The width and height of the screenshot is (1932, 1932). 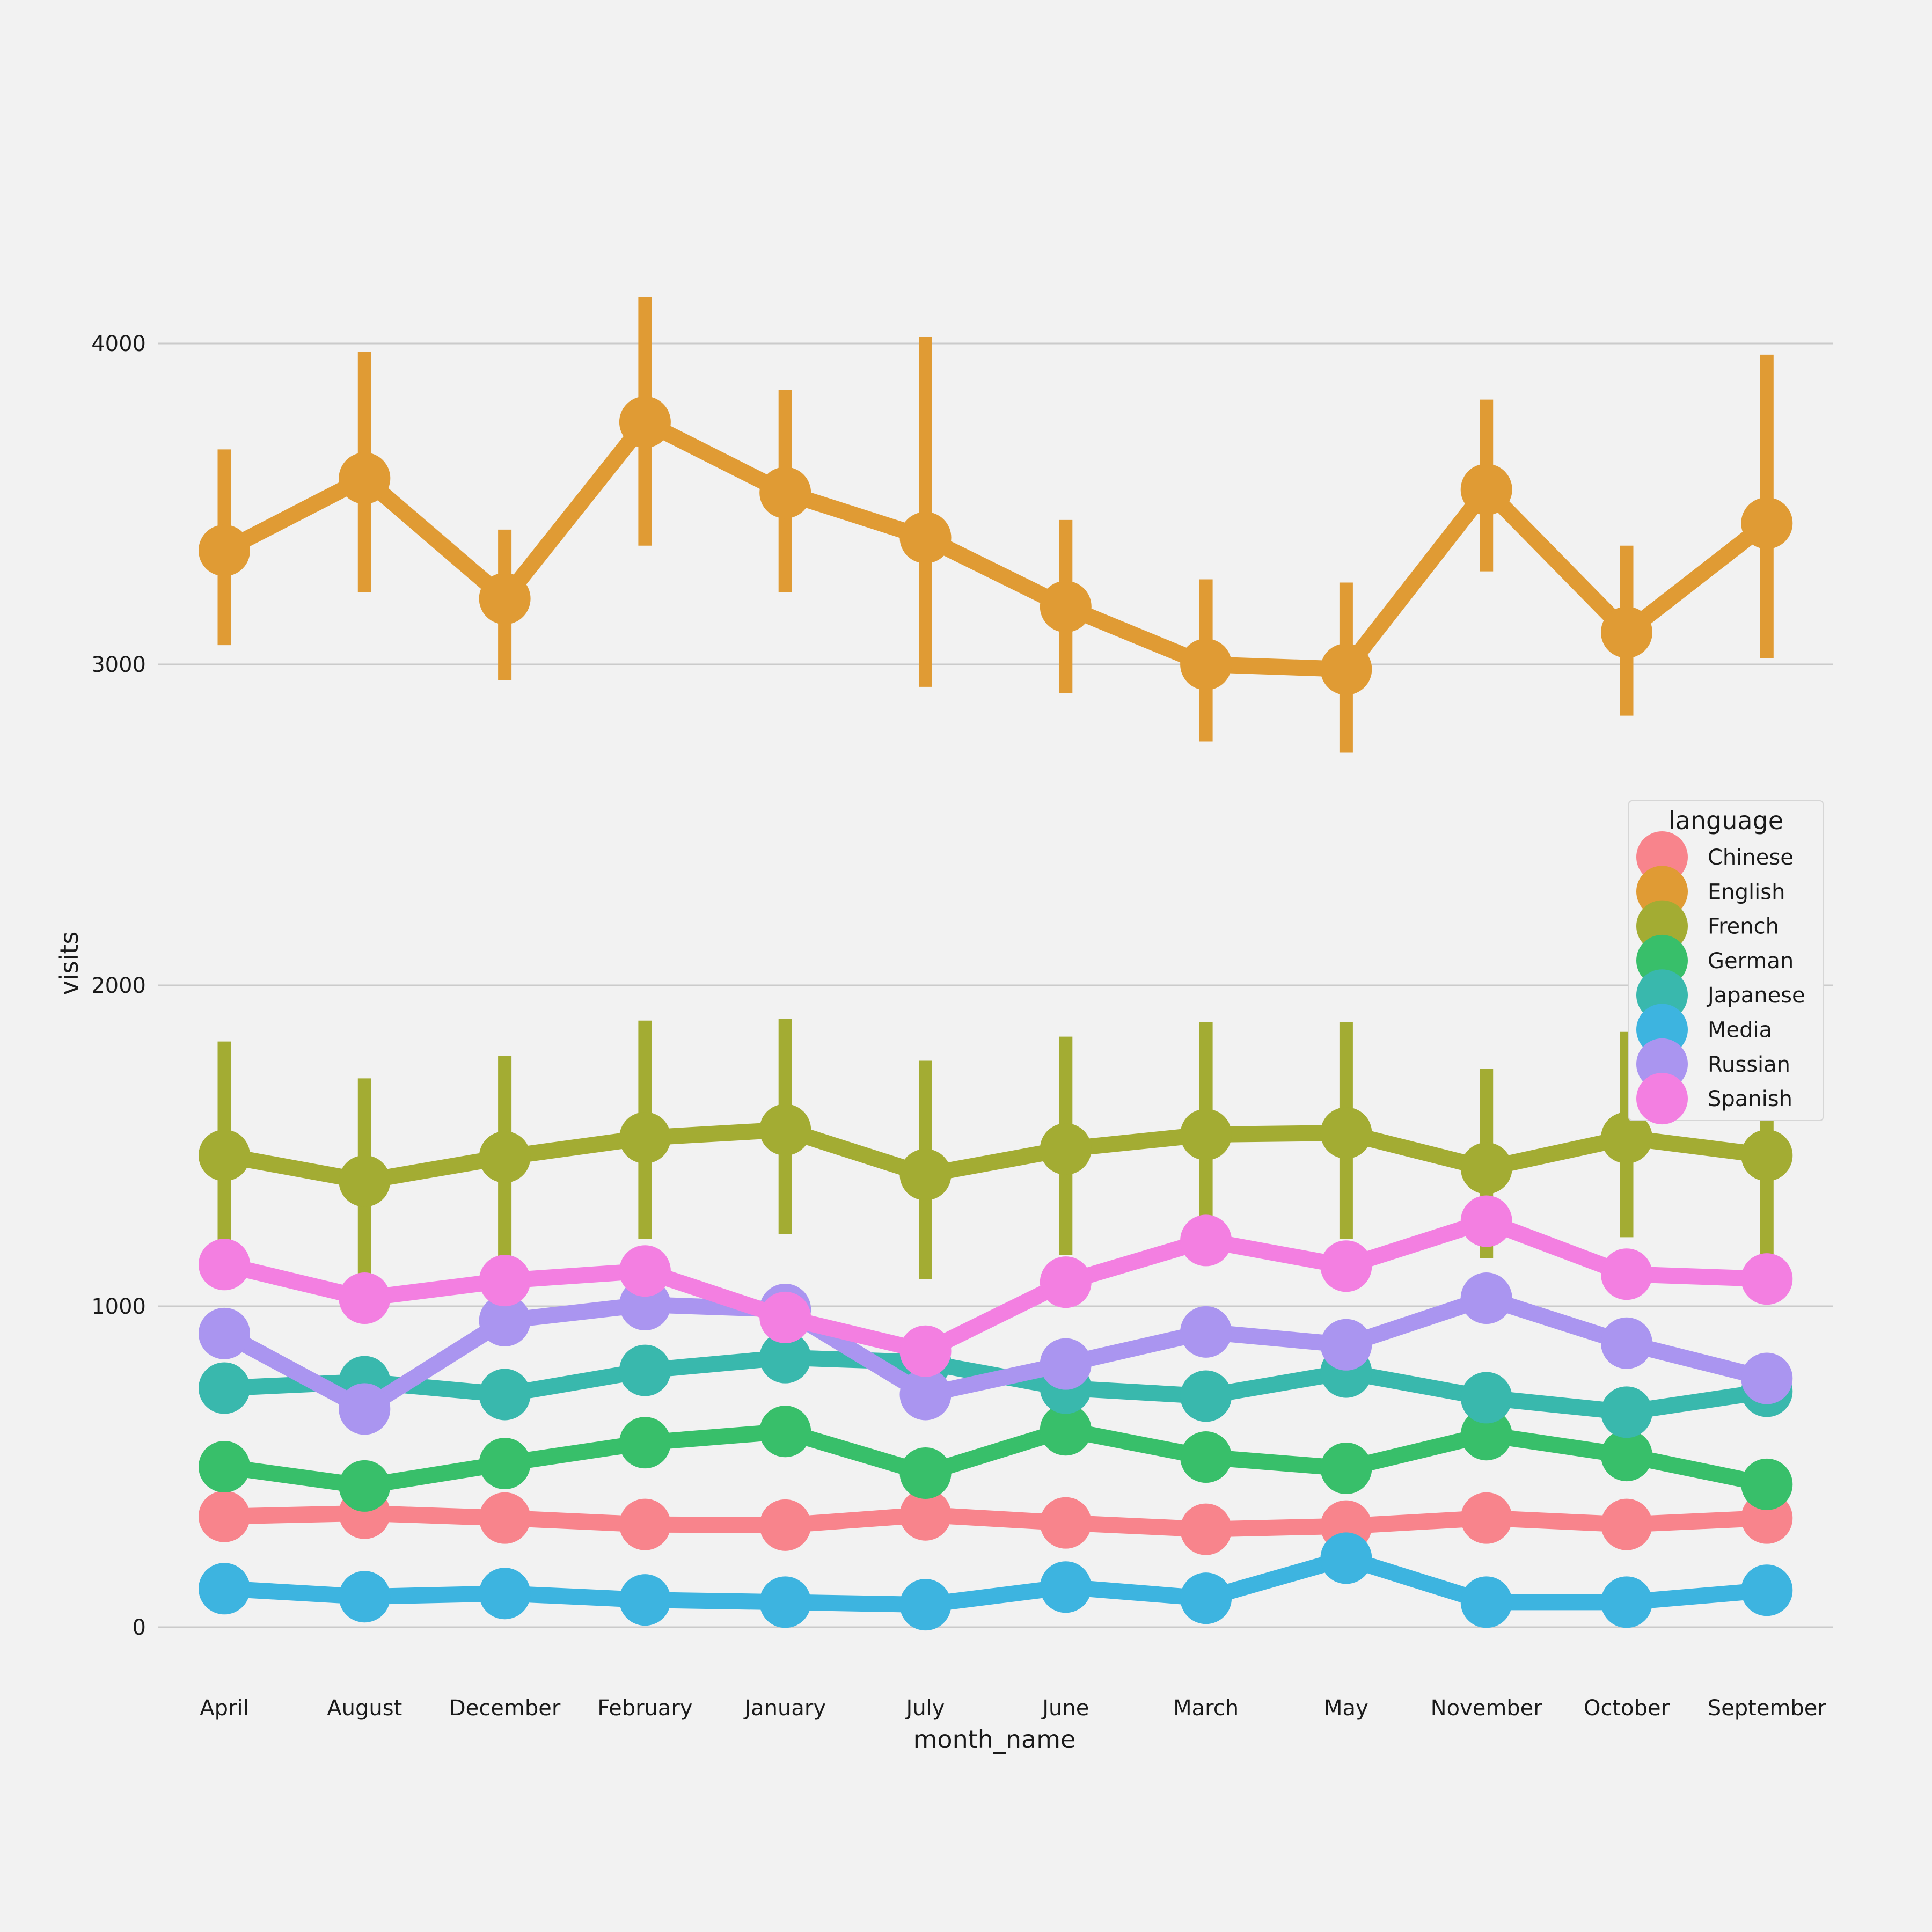 What do you see at coordinates (1065, 1708) in the screenshot?
I see `x-tick-label-june: June` at bounding box center [1065, 1708].